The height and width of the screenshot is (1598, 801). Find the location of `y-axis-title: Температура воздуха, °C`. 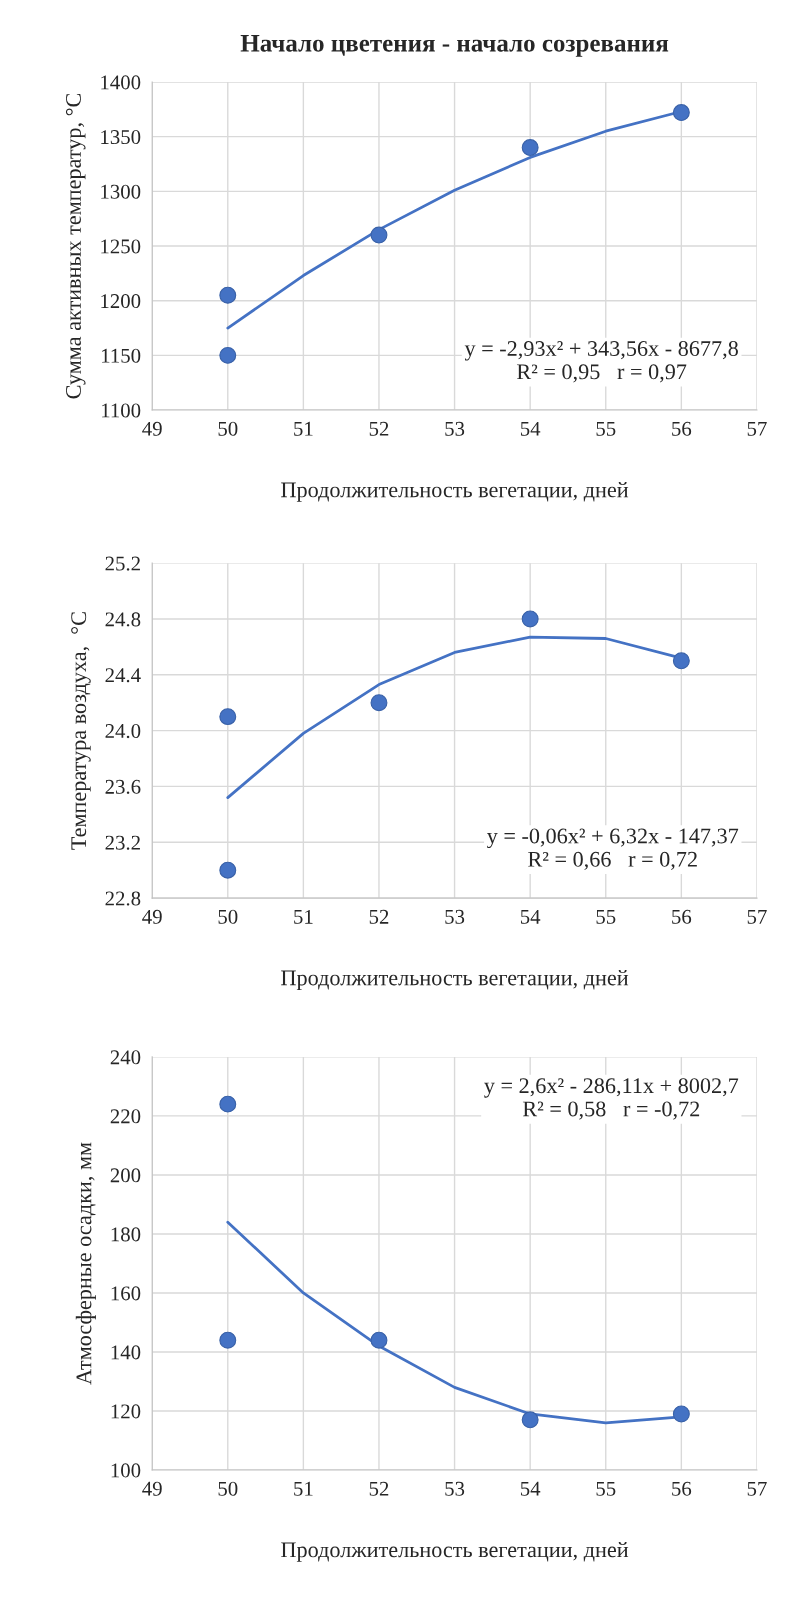

y-axis-title: Температура воздуха, °C is located at coordinates (81, 731).